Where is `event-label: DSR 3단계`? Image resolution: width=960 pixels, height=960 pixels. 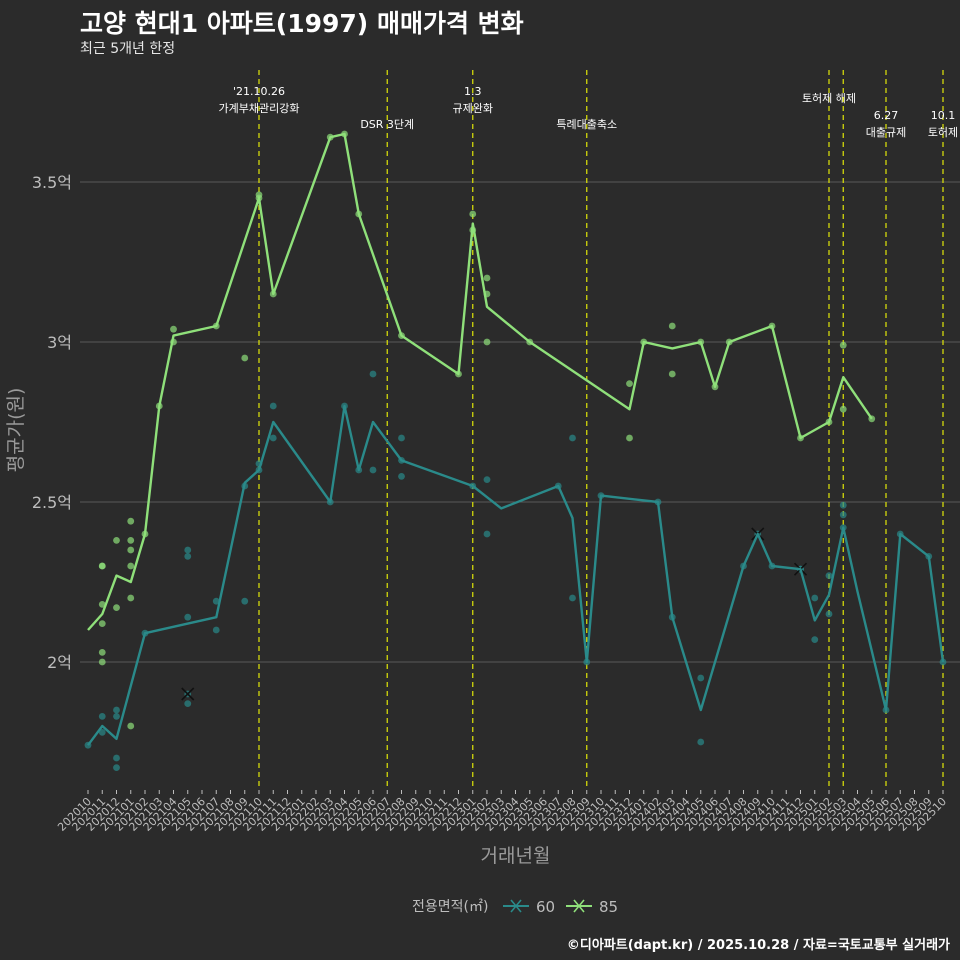 event-label: DSR 3단계 is located at coordinates (387, 124).